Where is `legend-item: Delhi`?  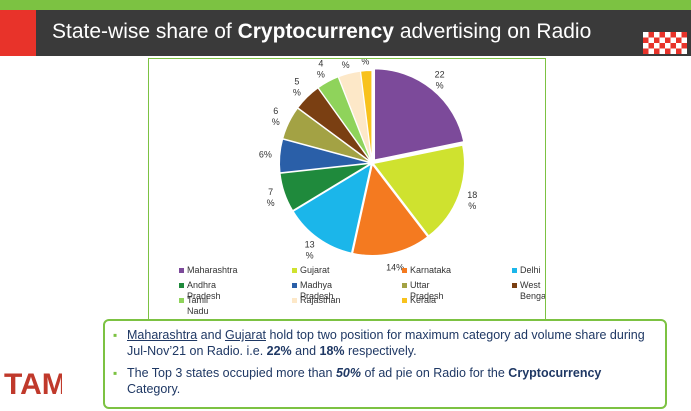
legend-item: Delhi is located at coordinates (526, 270).